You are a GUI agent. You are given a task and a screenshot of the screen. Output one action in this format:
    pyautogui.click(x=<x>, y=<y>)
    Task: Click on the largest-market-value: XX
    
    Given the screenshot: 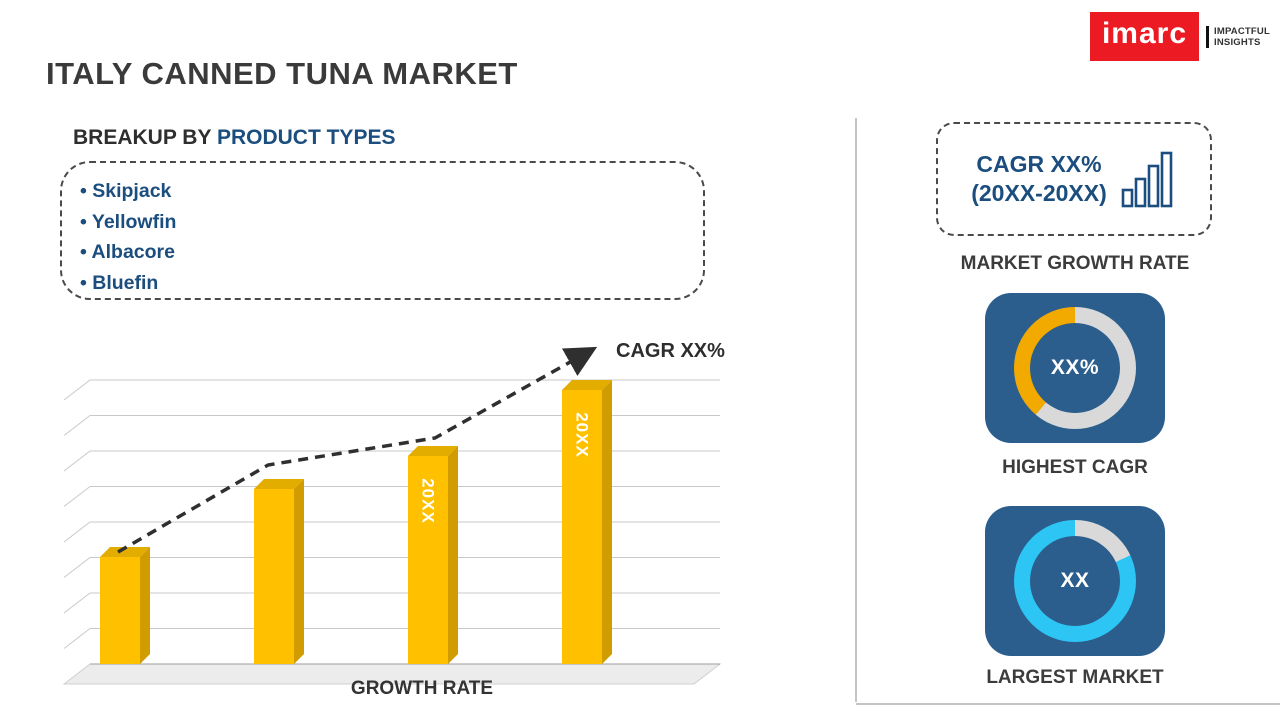 What is the action you would take?
    pyautogui.click(x=1075, y=580)
    